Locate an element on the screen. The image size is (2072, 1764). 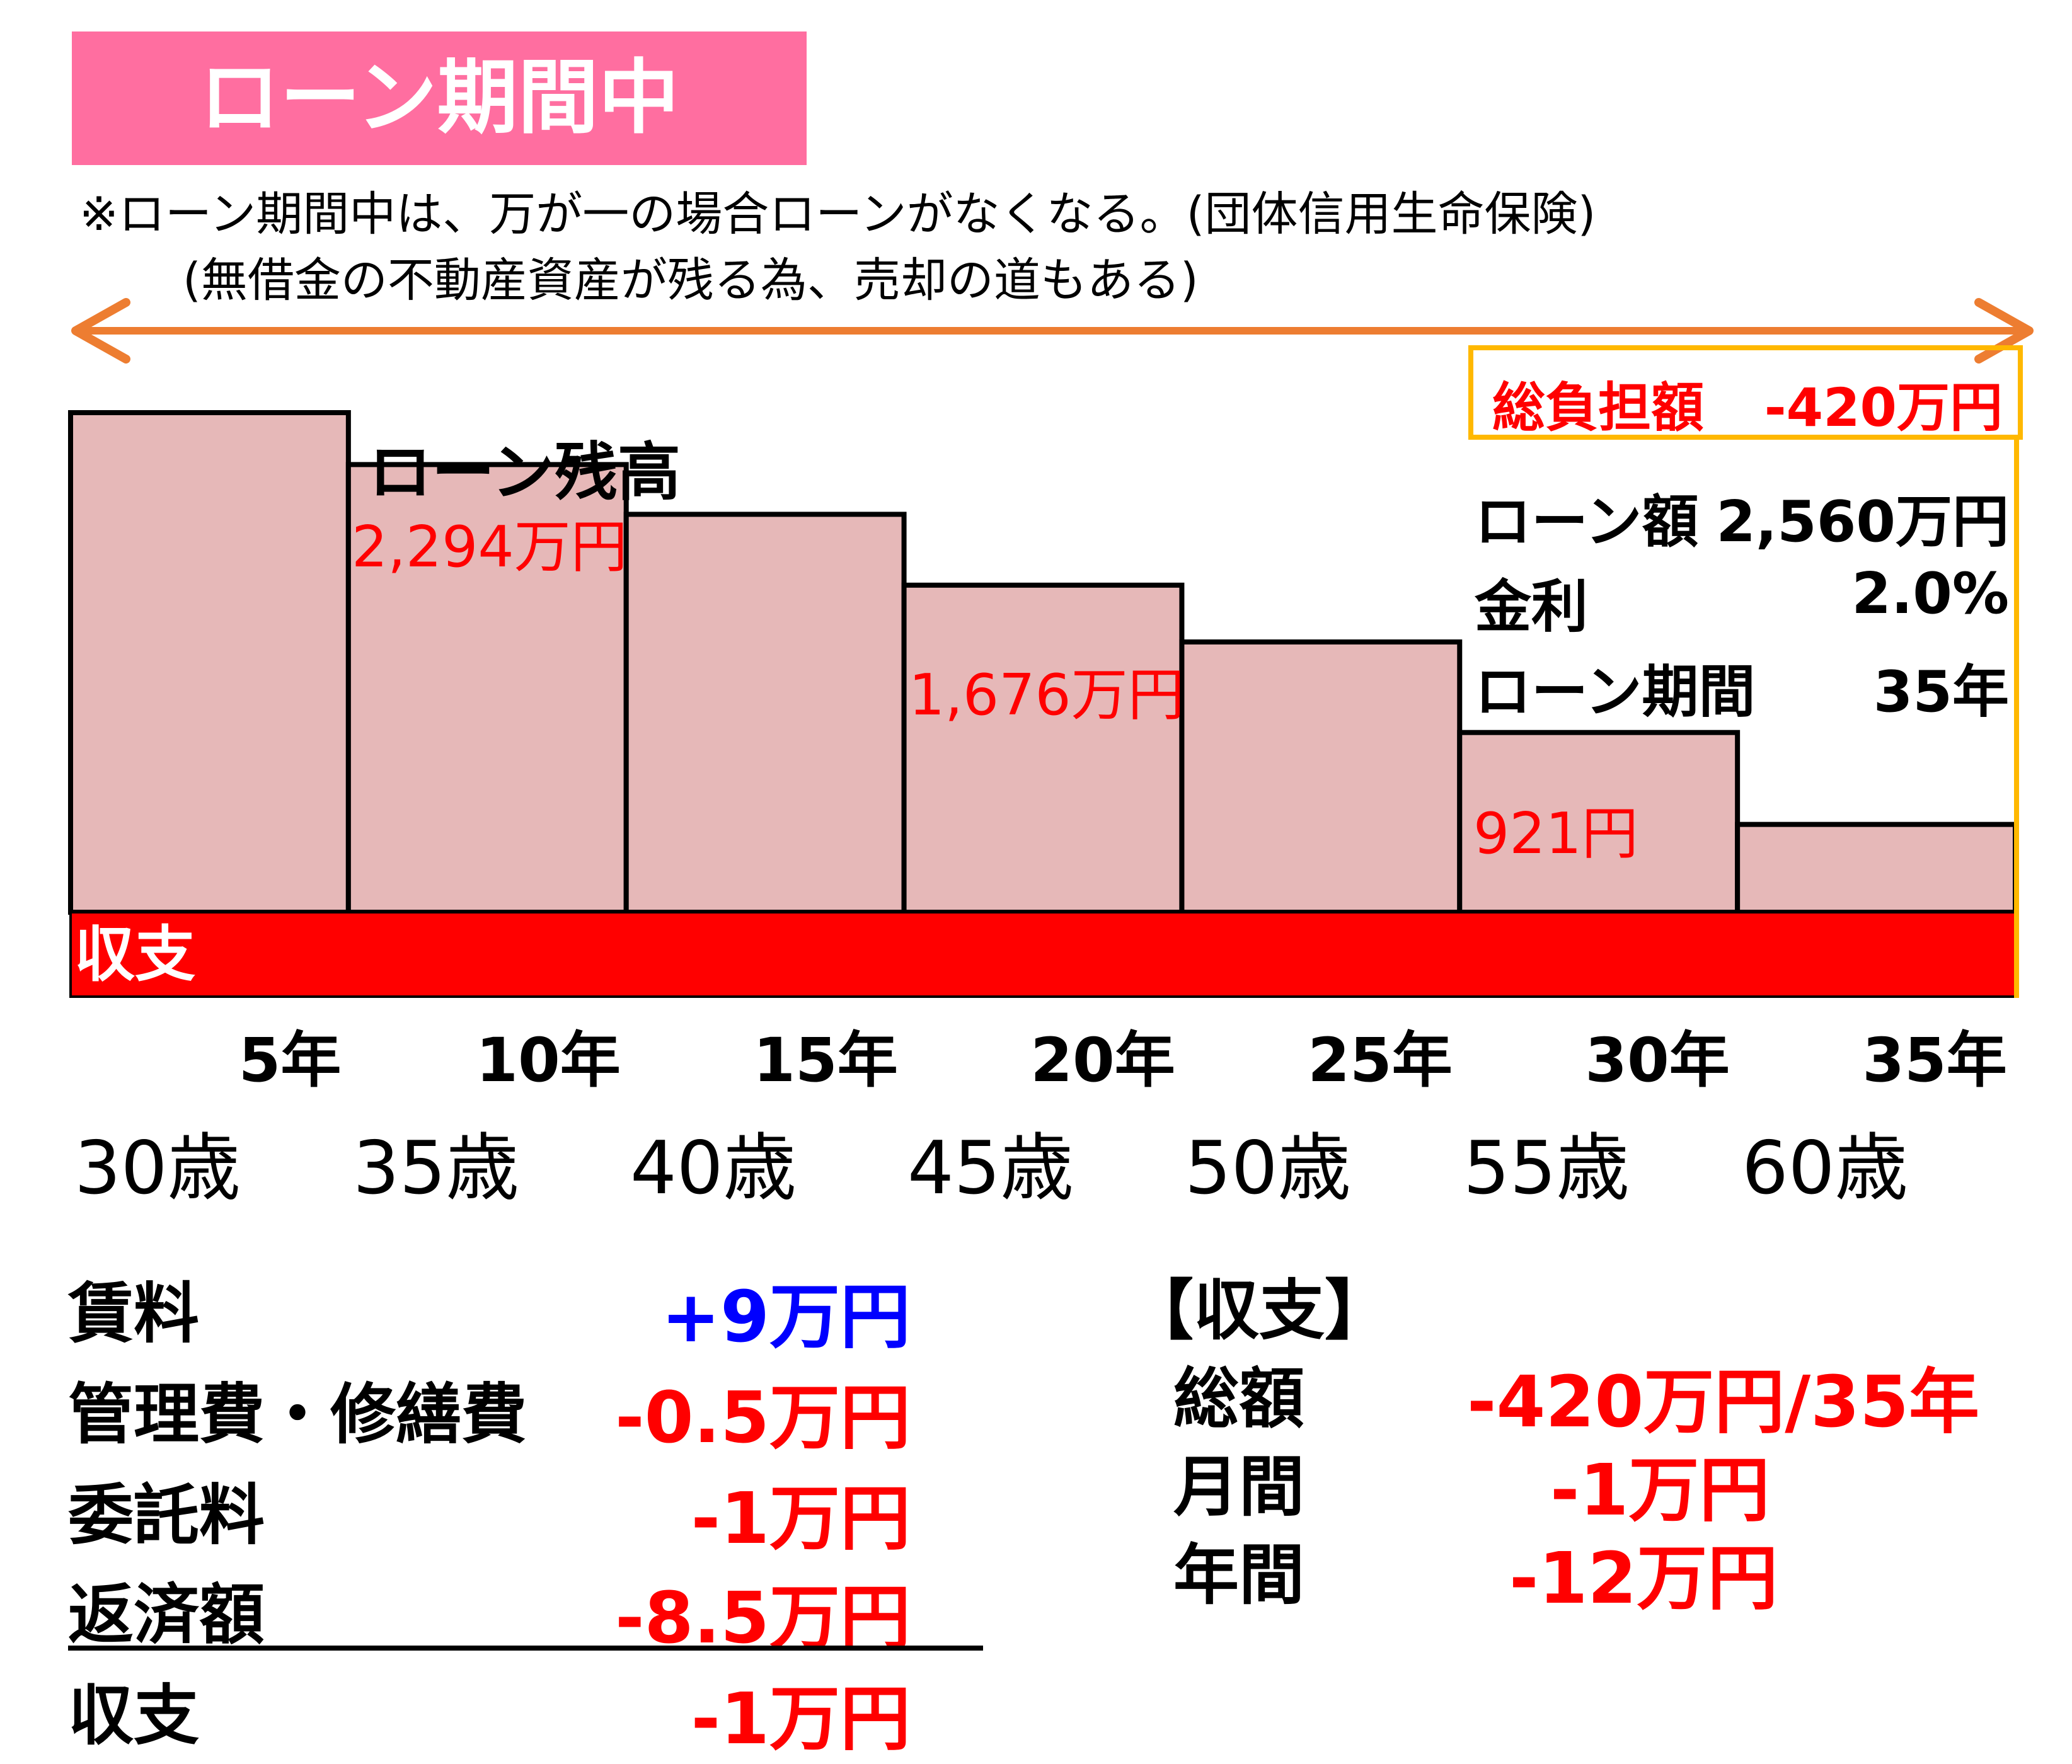
cashflow-value-commission: -1万円 is located at coordinates (801, 1519).